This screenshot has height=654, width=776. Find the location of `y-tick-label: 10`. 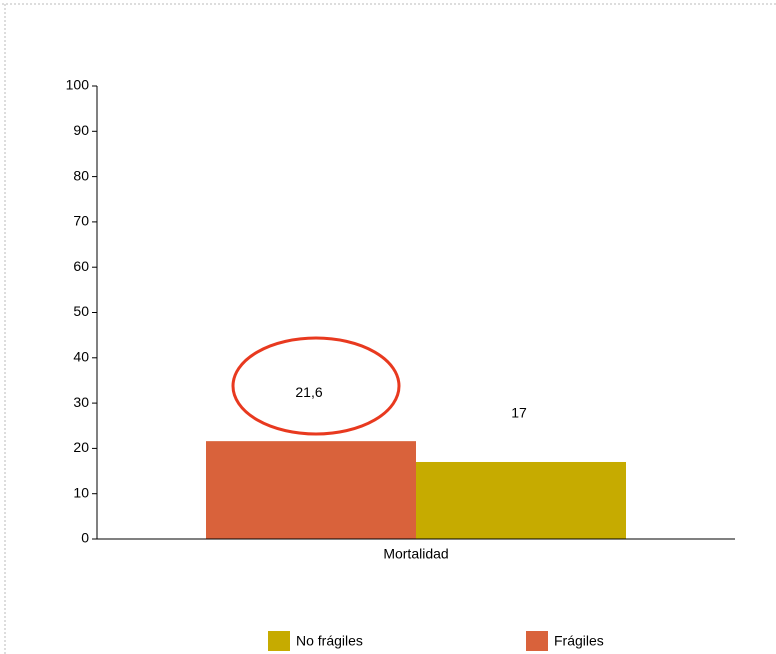

y-tick-label: 10 is located at coordinates (81, 492).